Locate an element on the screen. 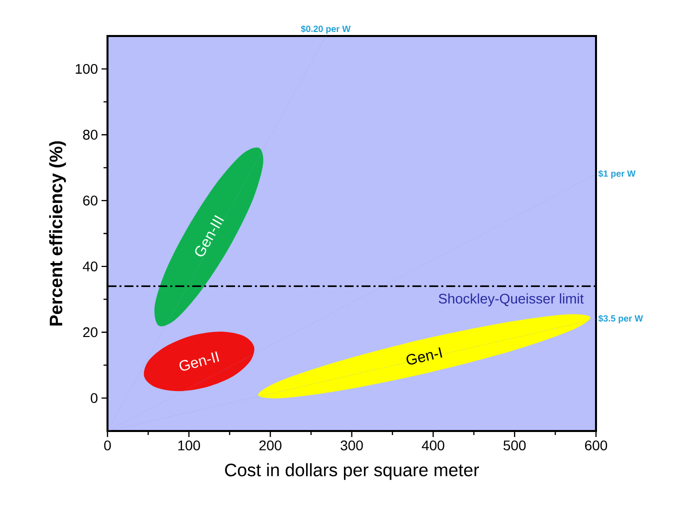 This screenshot has height=522, width=682. x-tick-label: 400 is located at coordinates (433, 445).